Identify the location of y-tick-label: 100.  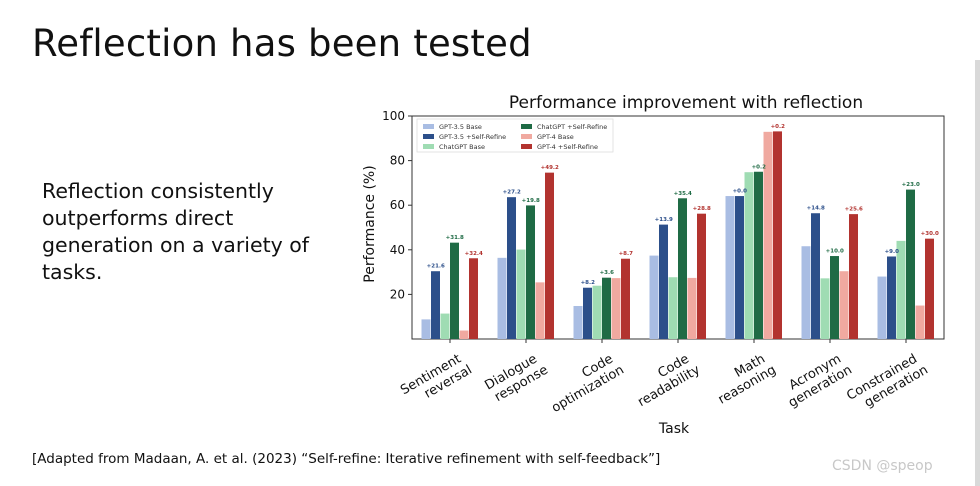
(393, 116).